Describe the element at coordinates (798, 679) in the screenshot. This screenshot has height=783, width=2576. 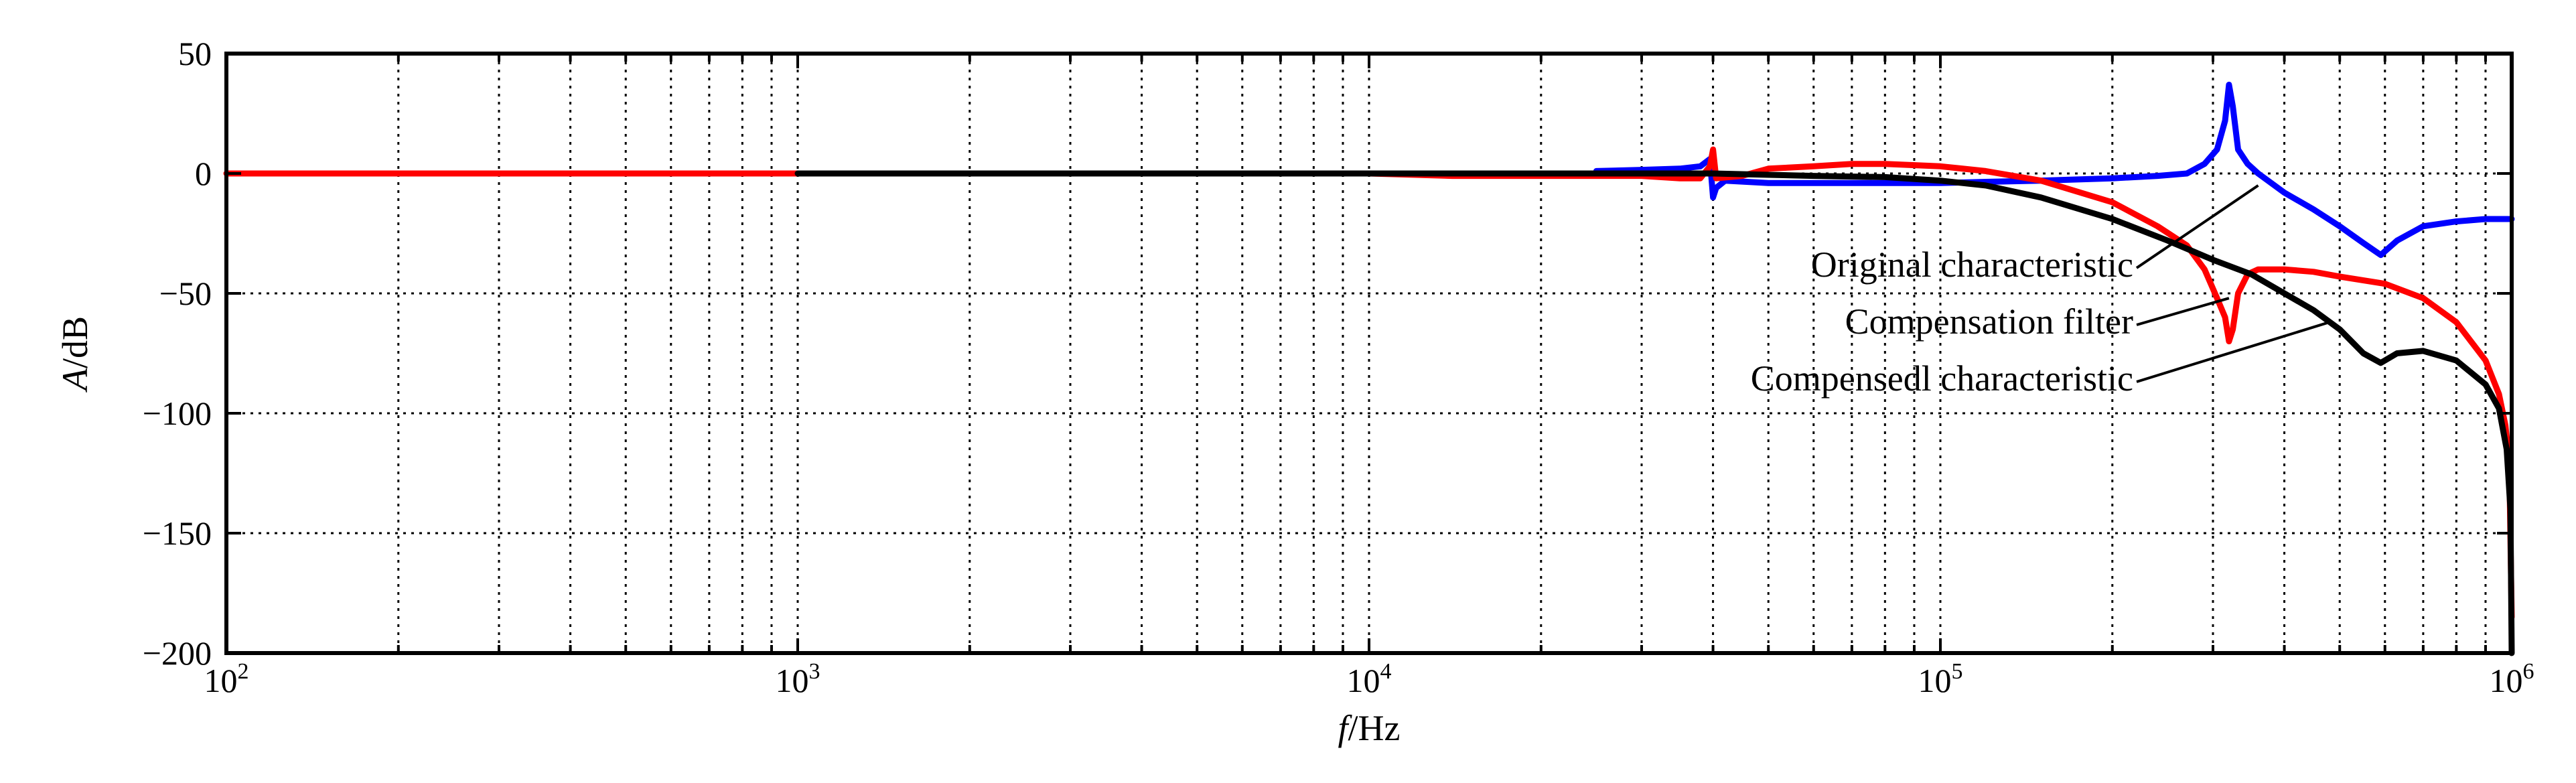
I see `x-tick-label: 10³` at that location.